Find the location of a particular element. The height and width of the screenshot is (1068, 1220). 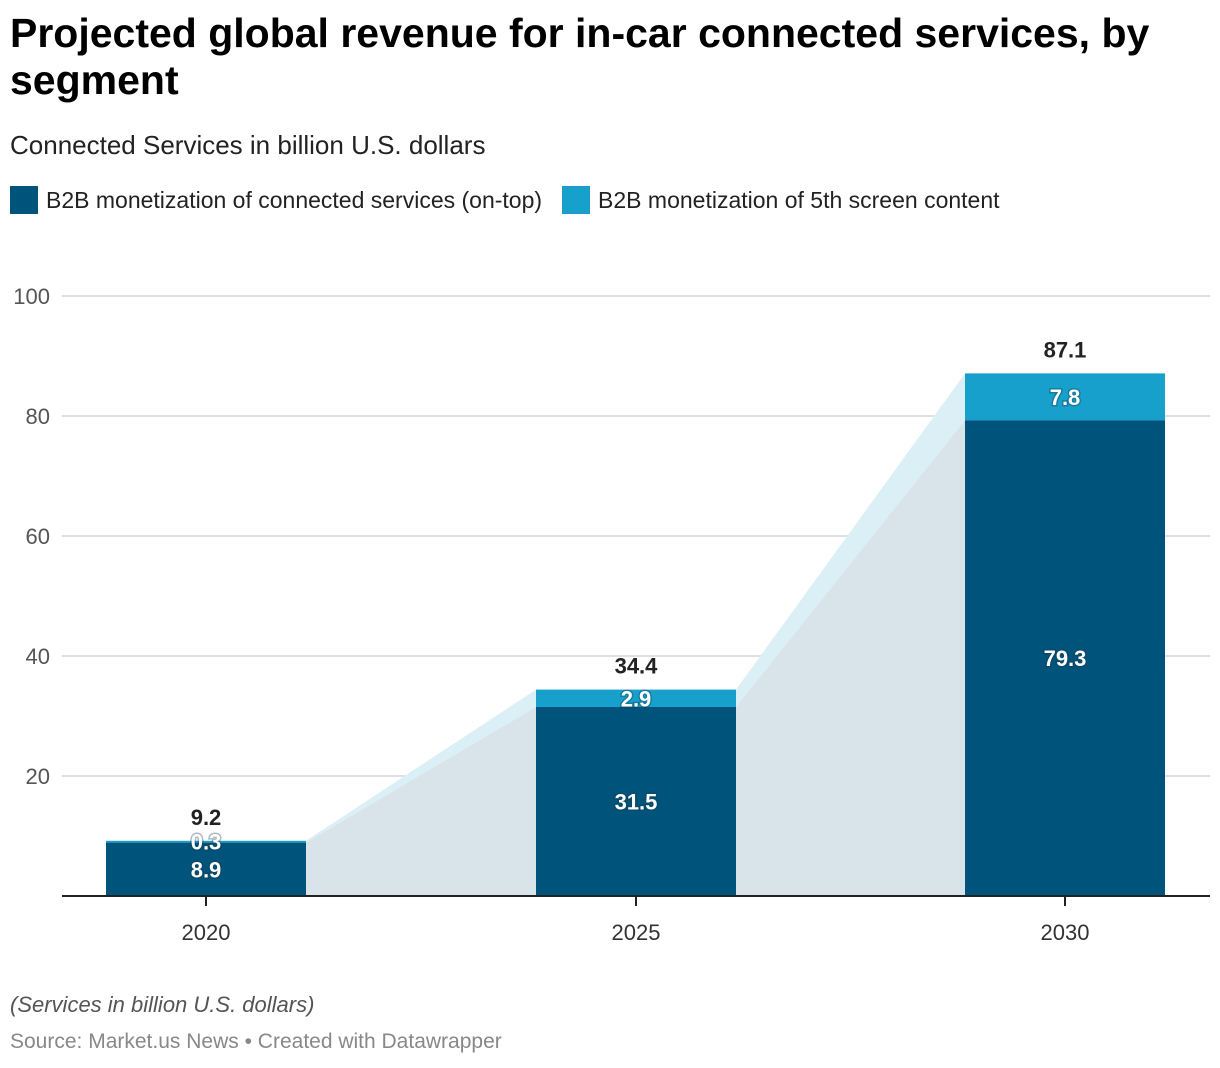

bar-on-top-2030 is located at coordinates (1065, 658).